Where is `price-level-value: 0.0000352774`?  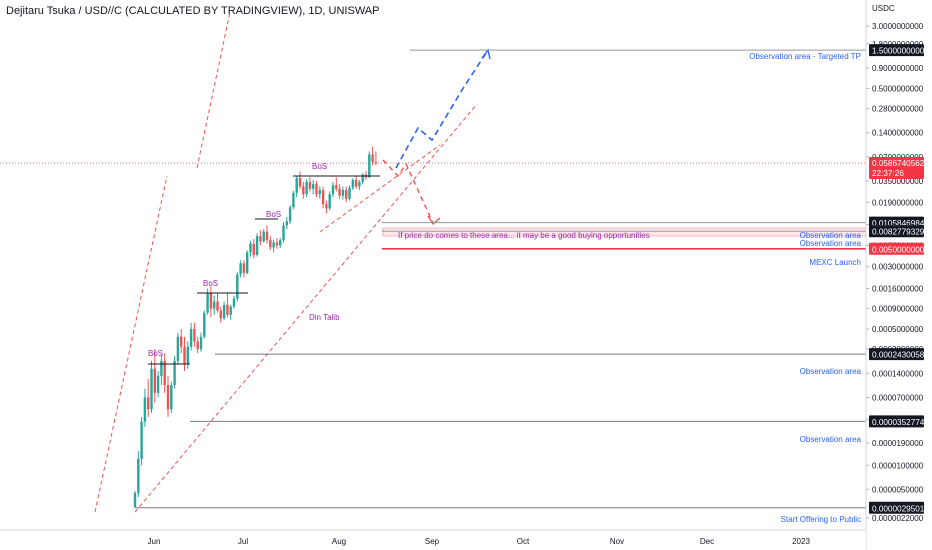
price-level-value: 0.0000352774 is located at coordinates (898, 422).